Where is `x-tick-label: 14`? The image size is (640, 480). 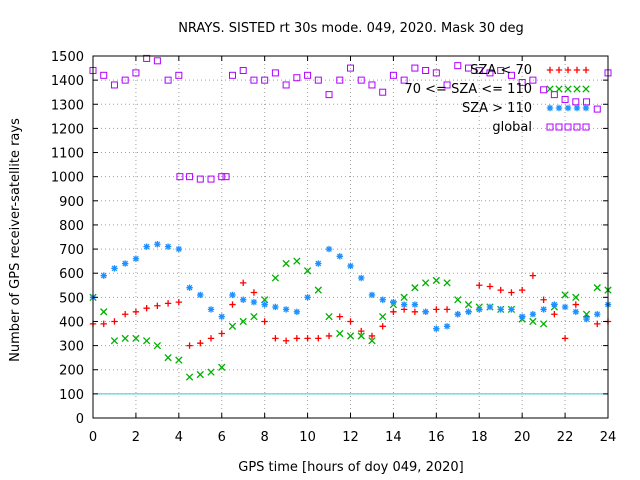
x-tick-label: 14 is located at coordinates (393, 437).